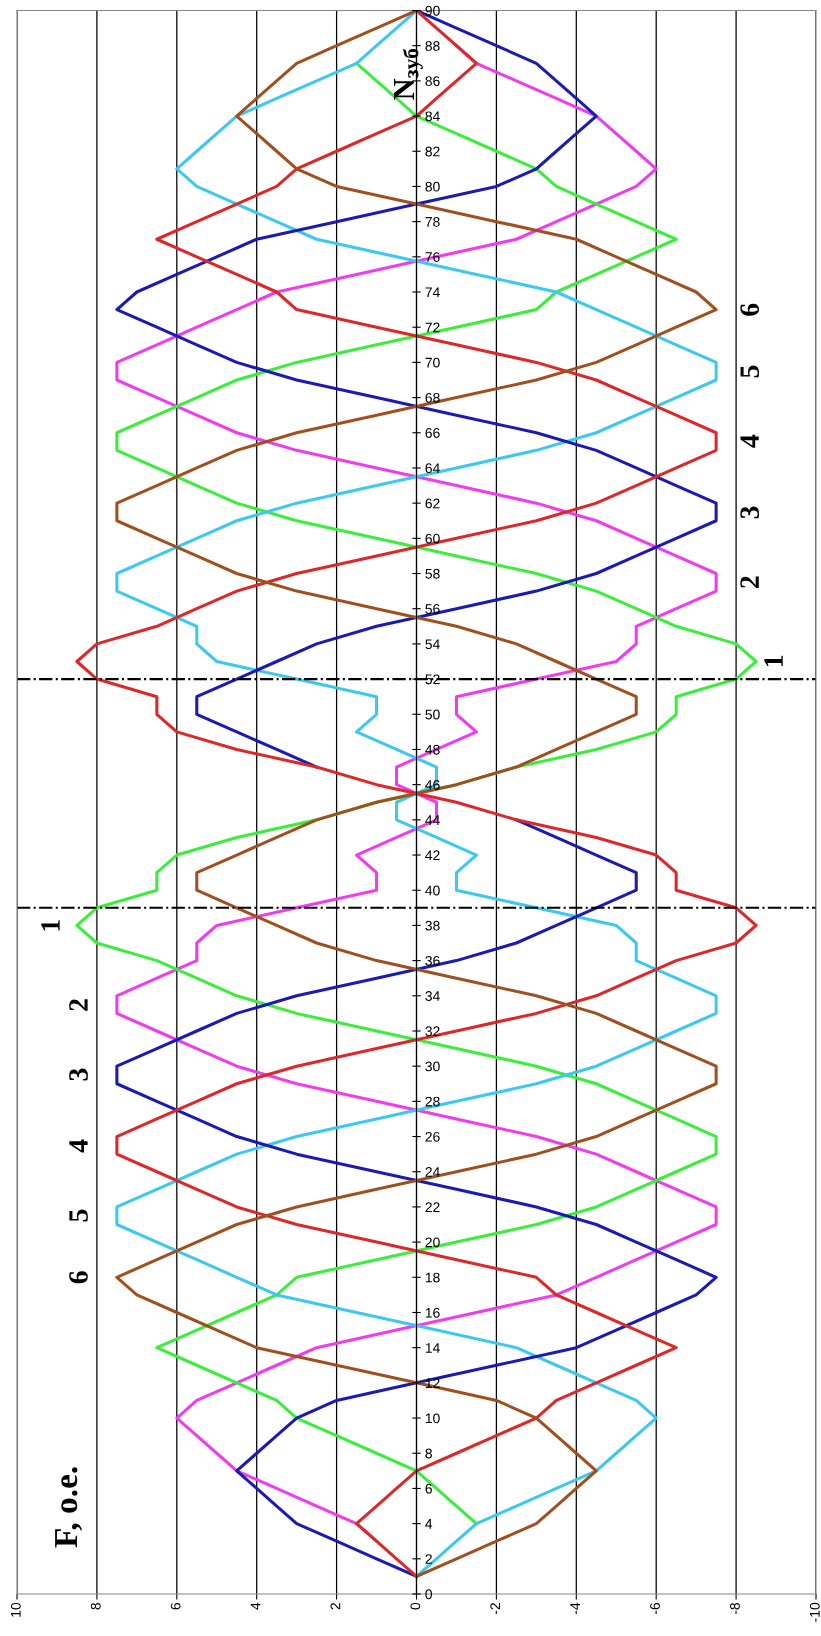 The image size is (821, 1636). What do you see at coordinates (432, 186) in the screenshot?
I see `y-tick-label: 80` at bounding box center [432, 186].